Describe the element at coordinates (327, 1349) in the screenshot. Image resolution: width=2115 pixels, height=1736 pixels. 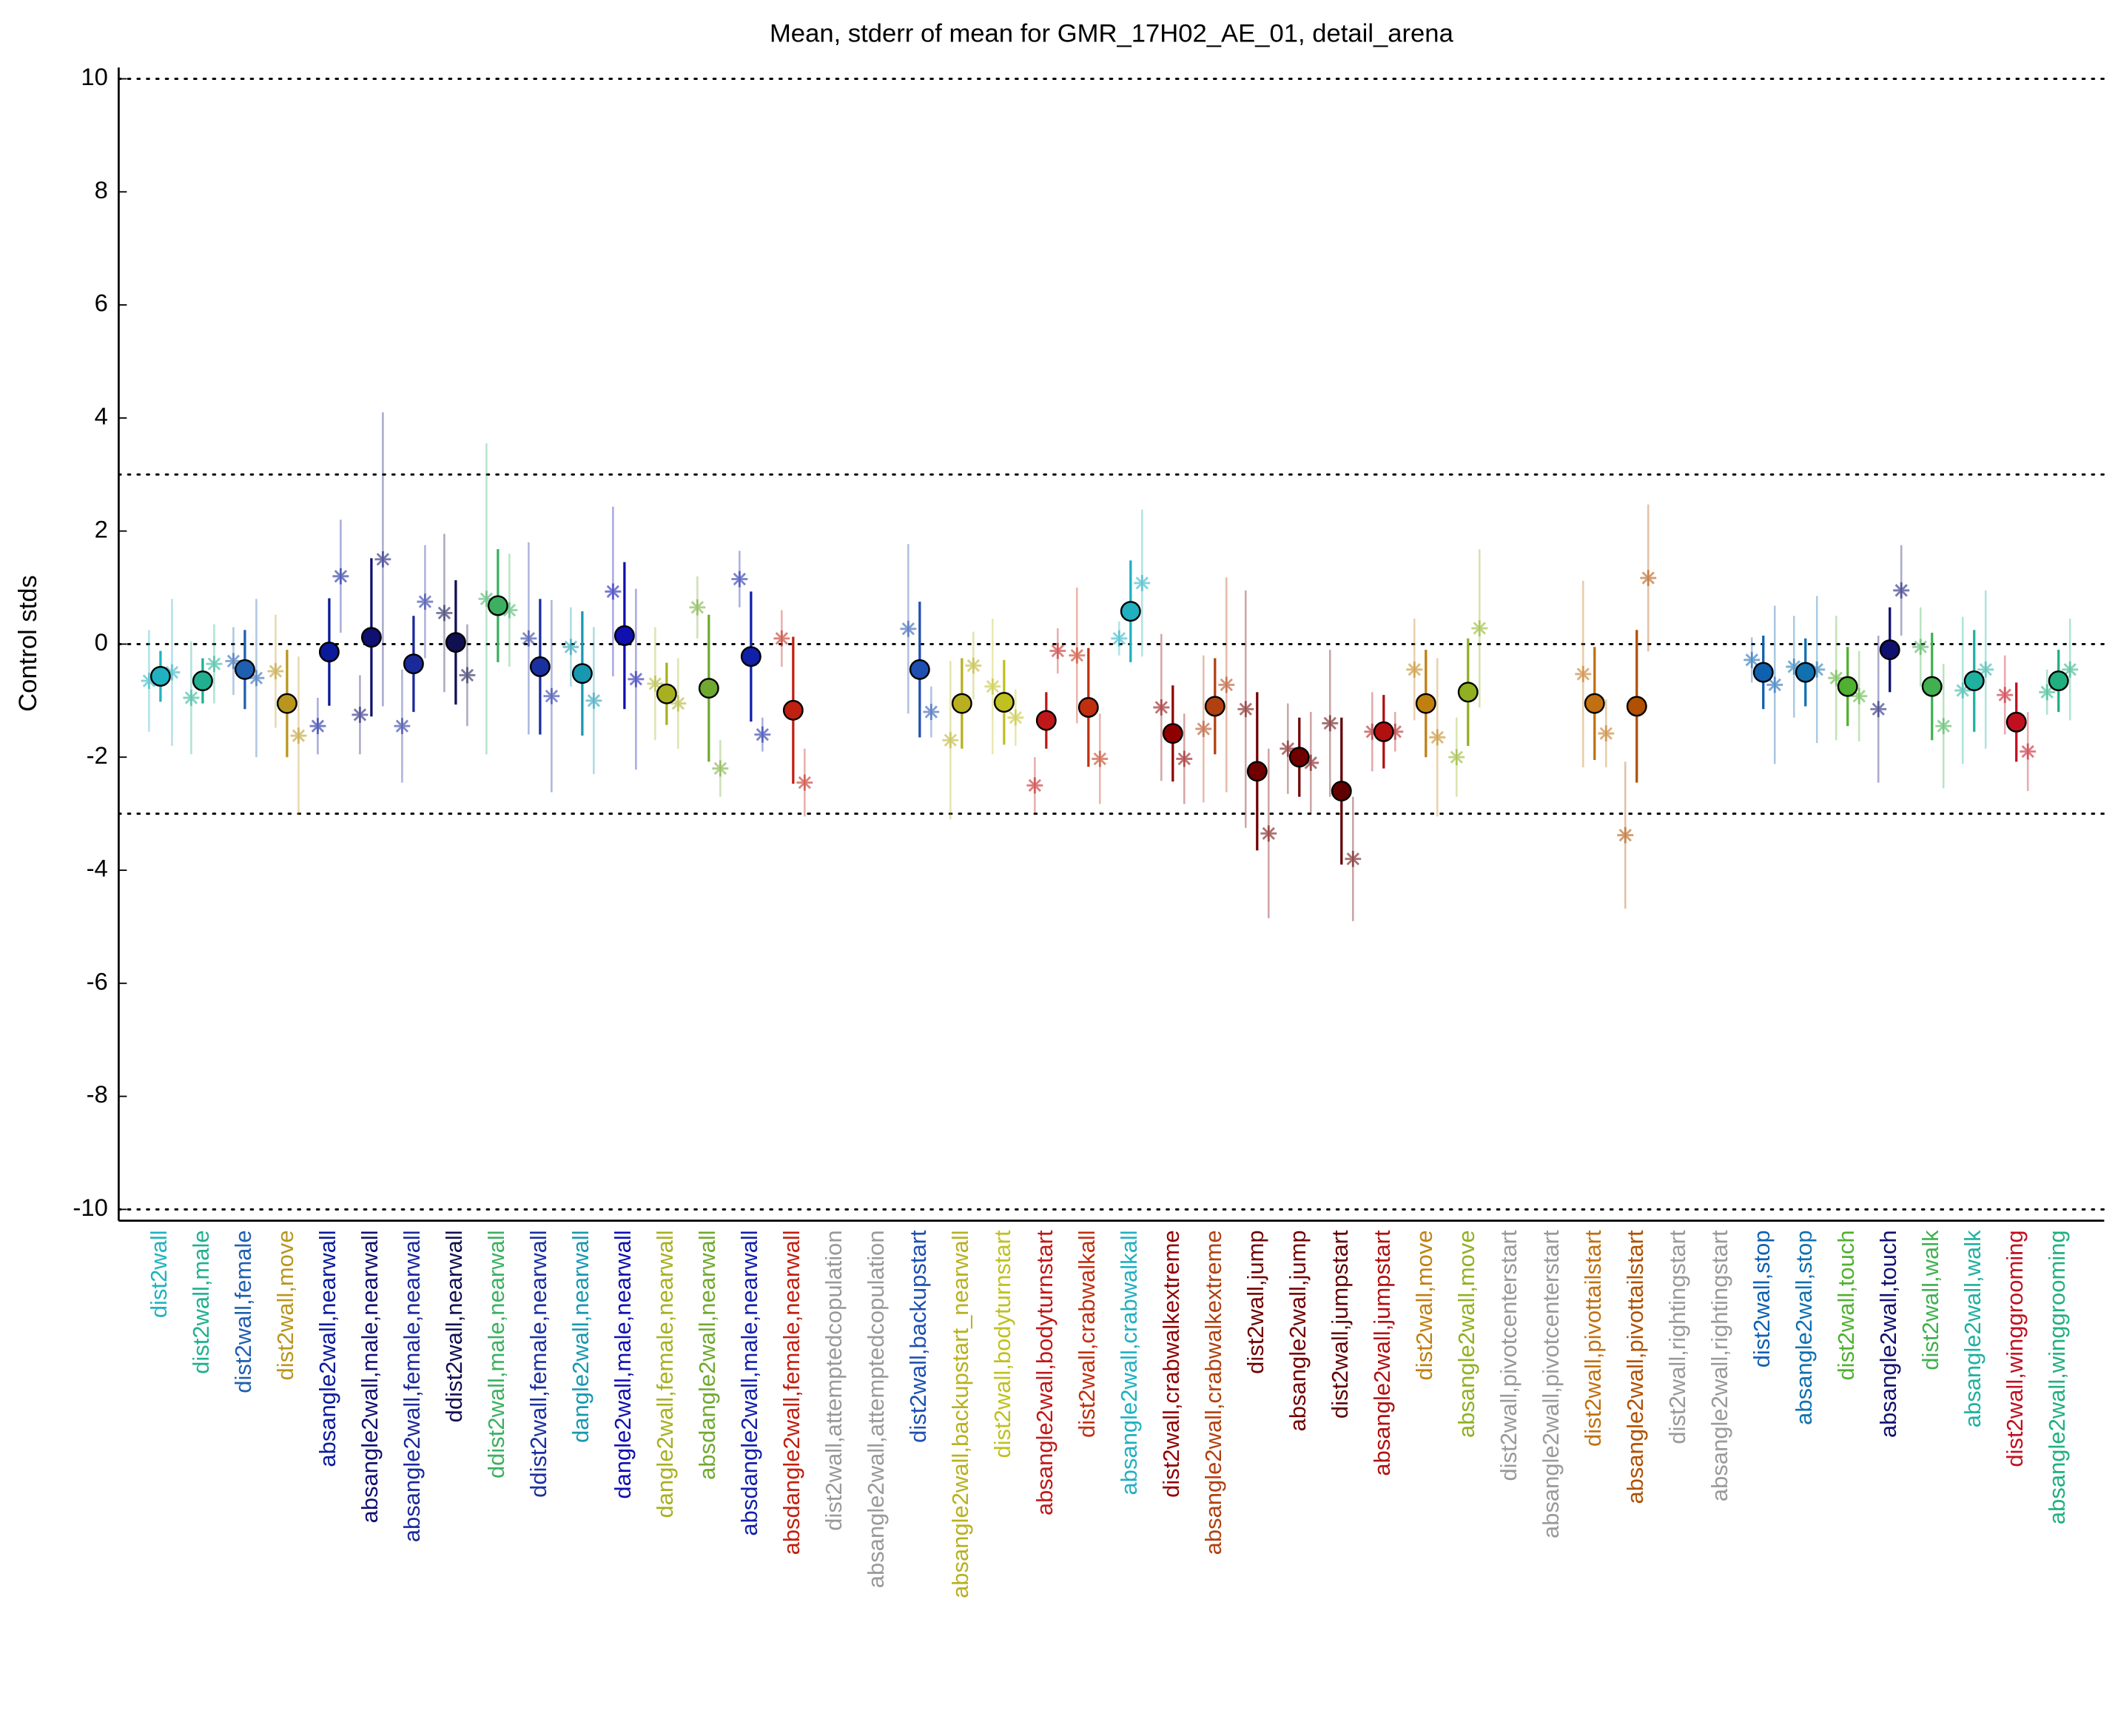
I see `x-tick-label: absangle2wall,nearwall` at that location.